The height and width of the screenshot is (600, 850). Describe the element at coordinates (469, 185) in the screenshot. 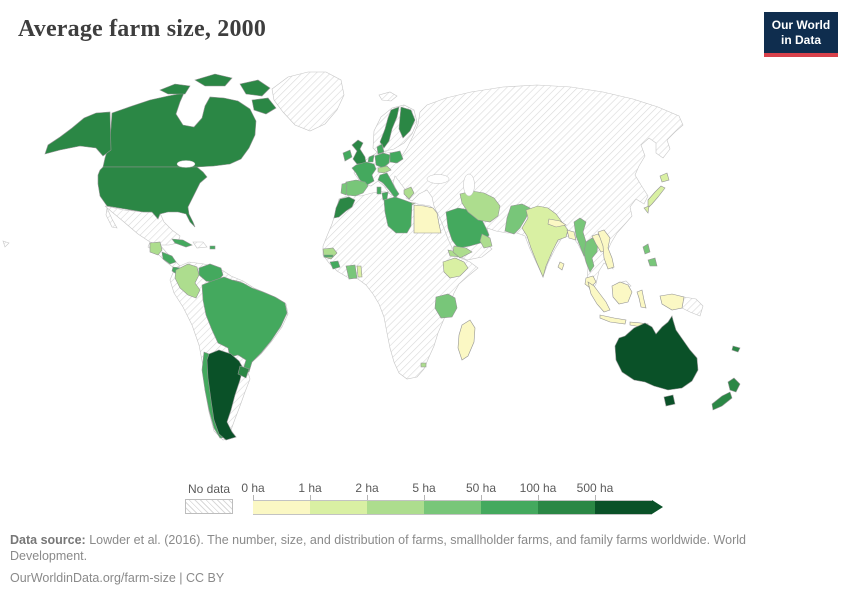

I see `caspian-sea` at that location.